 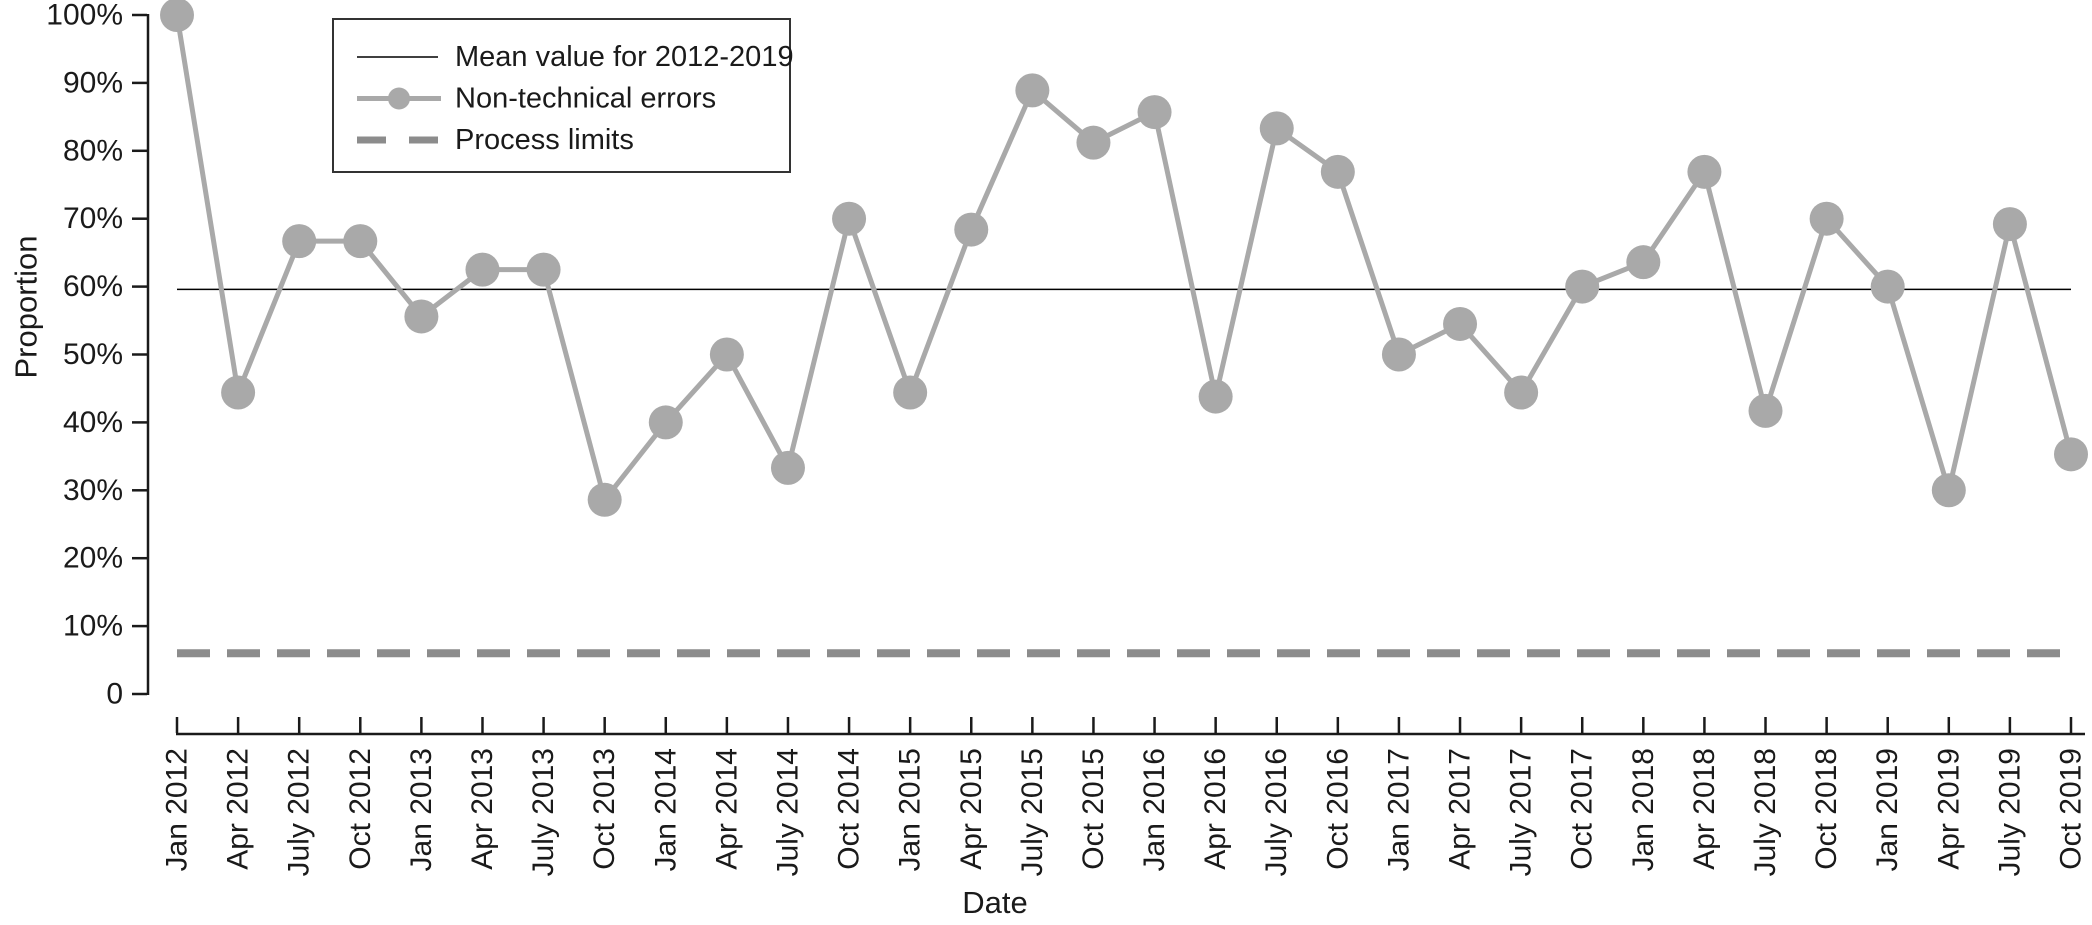 I want to click on x-tick-label: July 2014, so click(x=787, y=812).